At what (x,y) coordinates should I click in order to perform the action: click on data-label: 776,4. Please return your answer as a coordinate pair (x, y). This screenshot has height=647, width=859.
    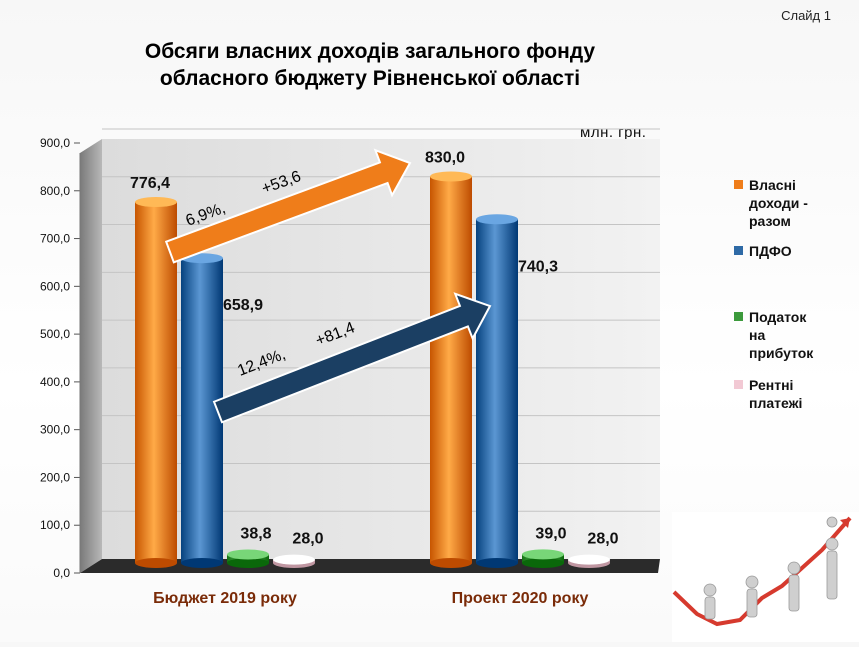
    Looking at the image, I should click on (150, 183).